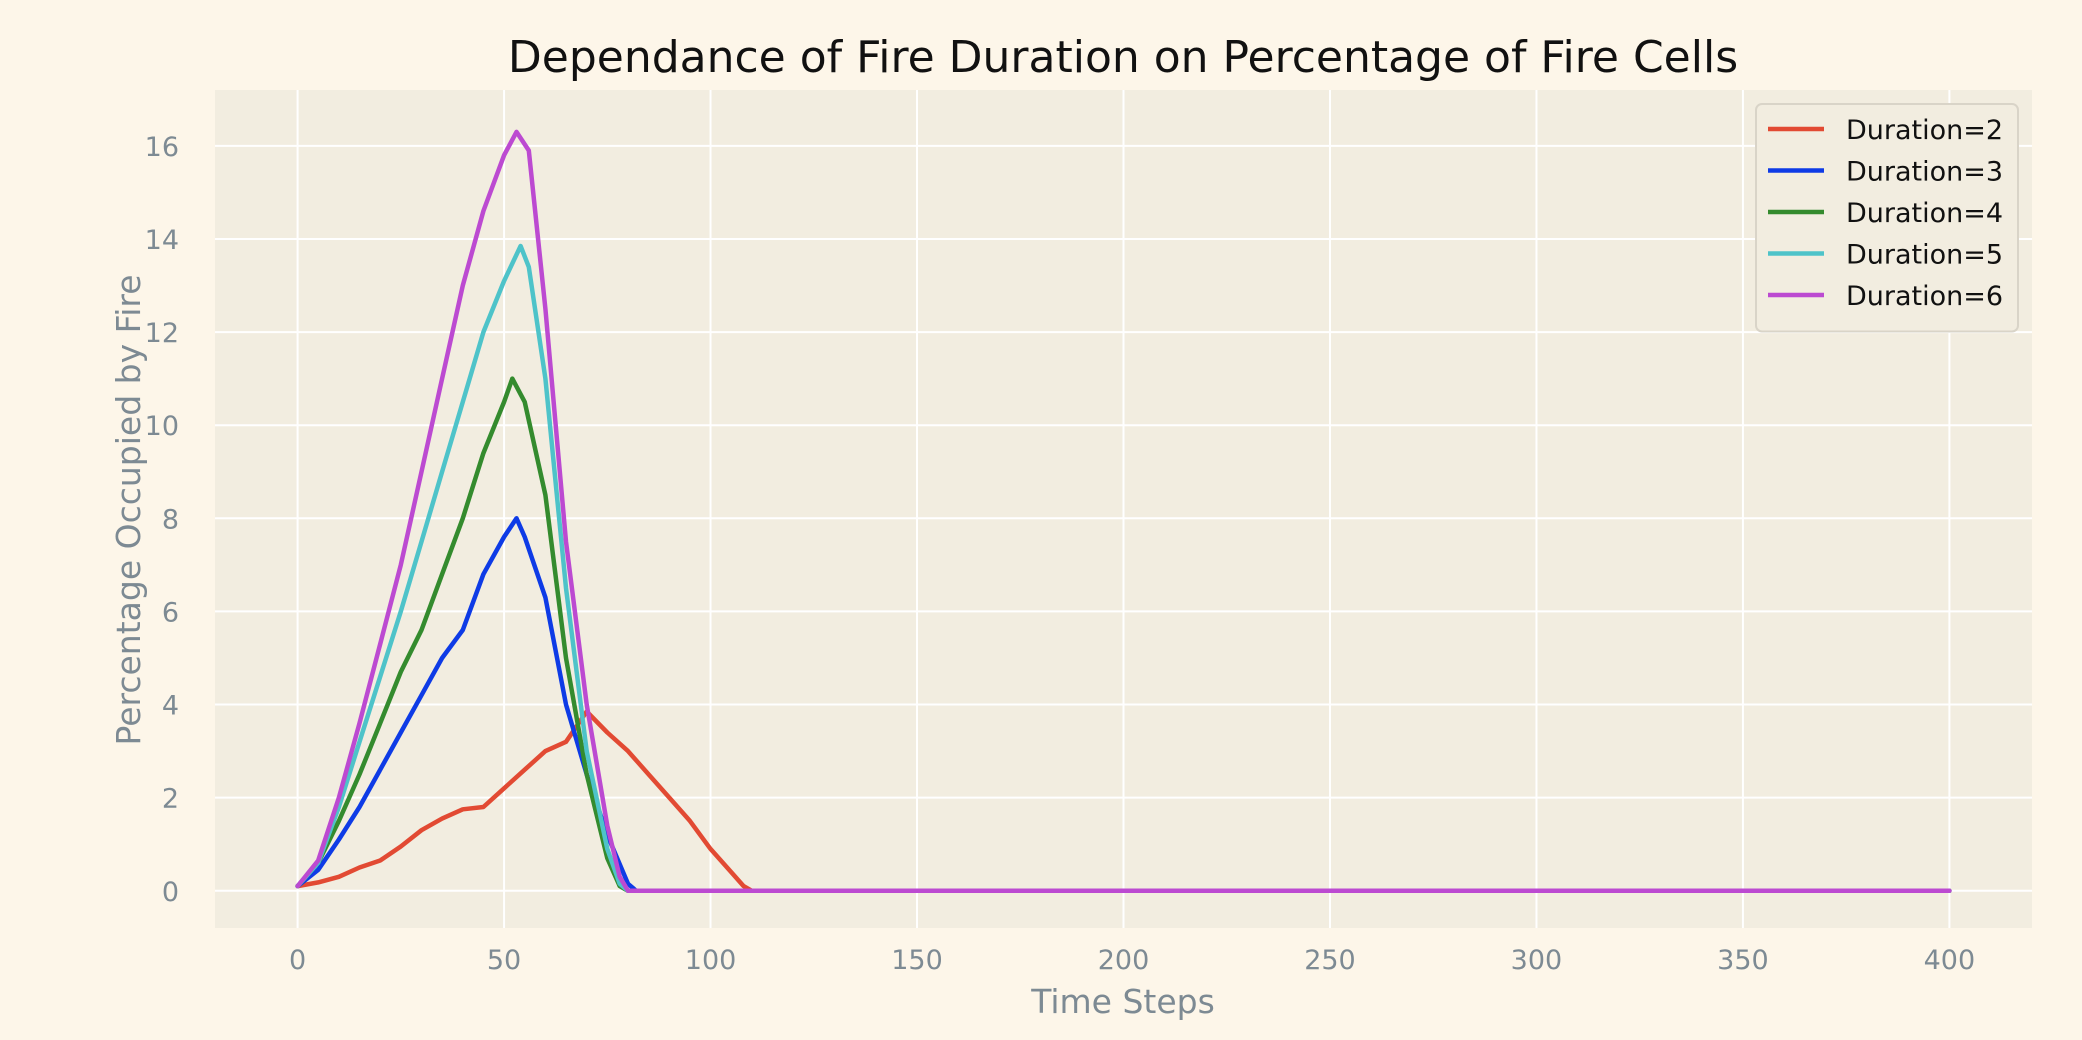  I want to click on y-tick-label: 16, so click(162, 147).